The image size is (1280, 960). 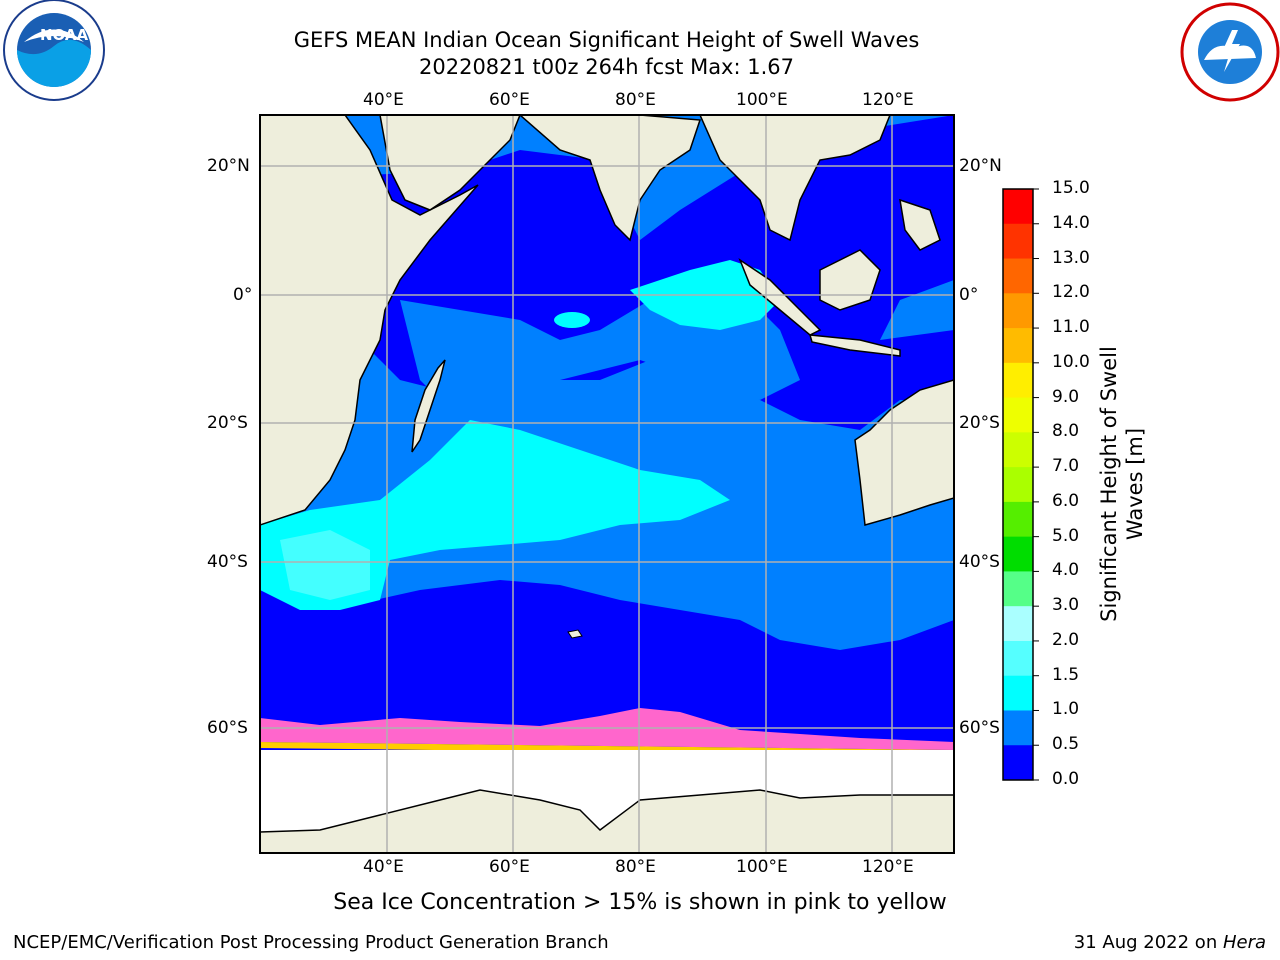 I want to click on lat-label-left-20n: 20°N, so click(x=228, y=166).